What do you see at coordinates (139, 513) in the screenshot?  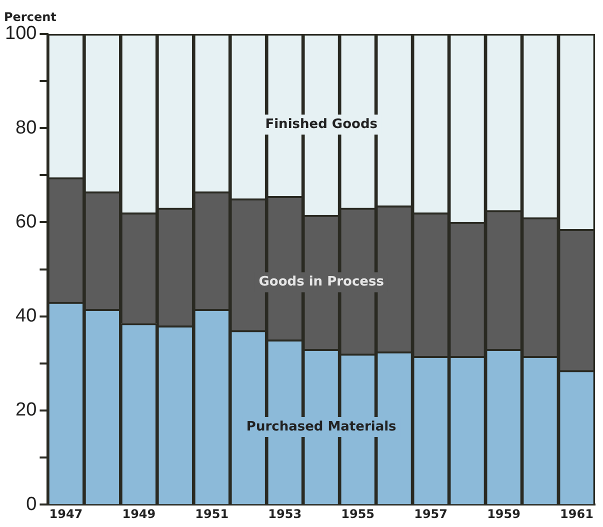 I see `x-tick-label: 1949` at bounding box center [139, 513].